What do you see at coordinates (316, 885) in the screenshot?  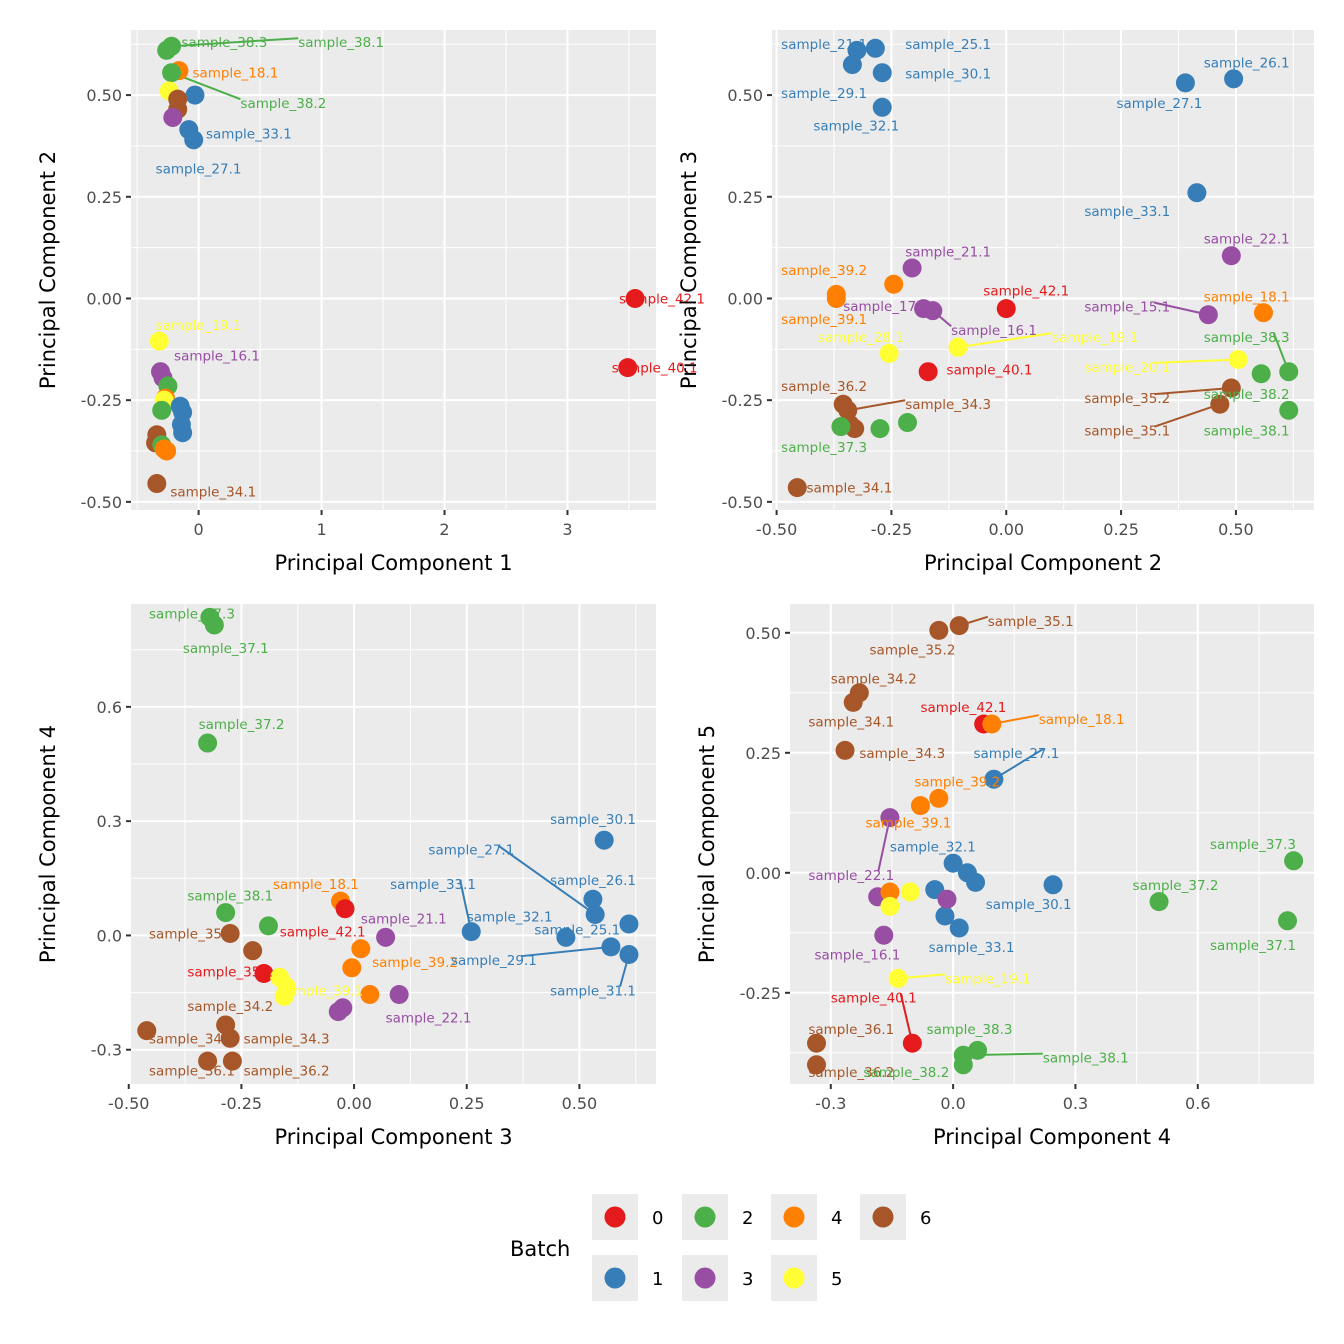 I see `point-label: sample_18.1` at bounding box center [316, 885].